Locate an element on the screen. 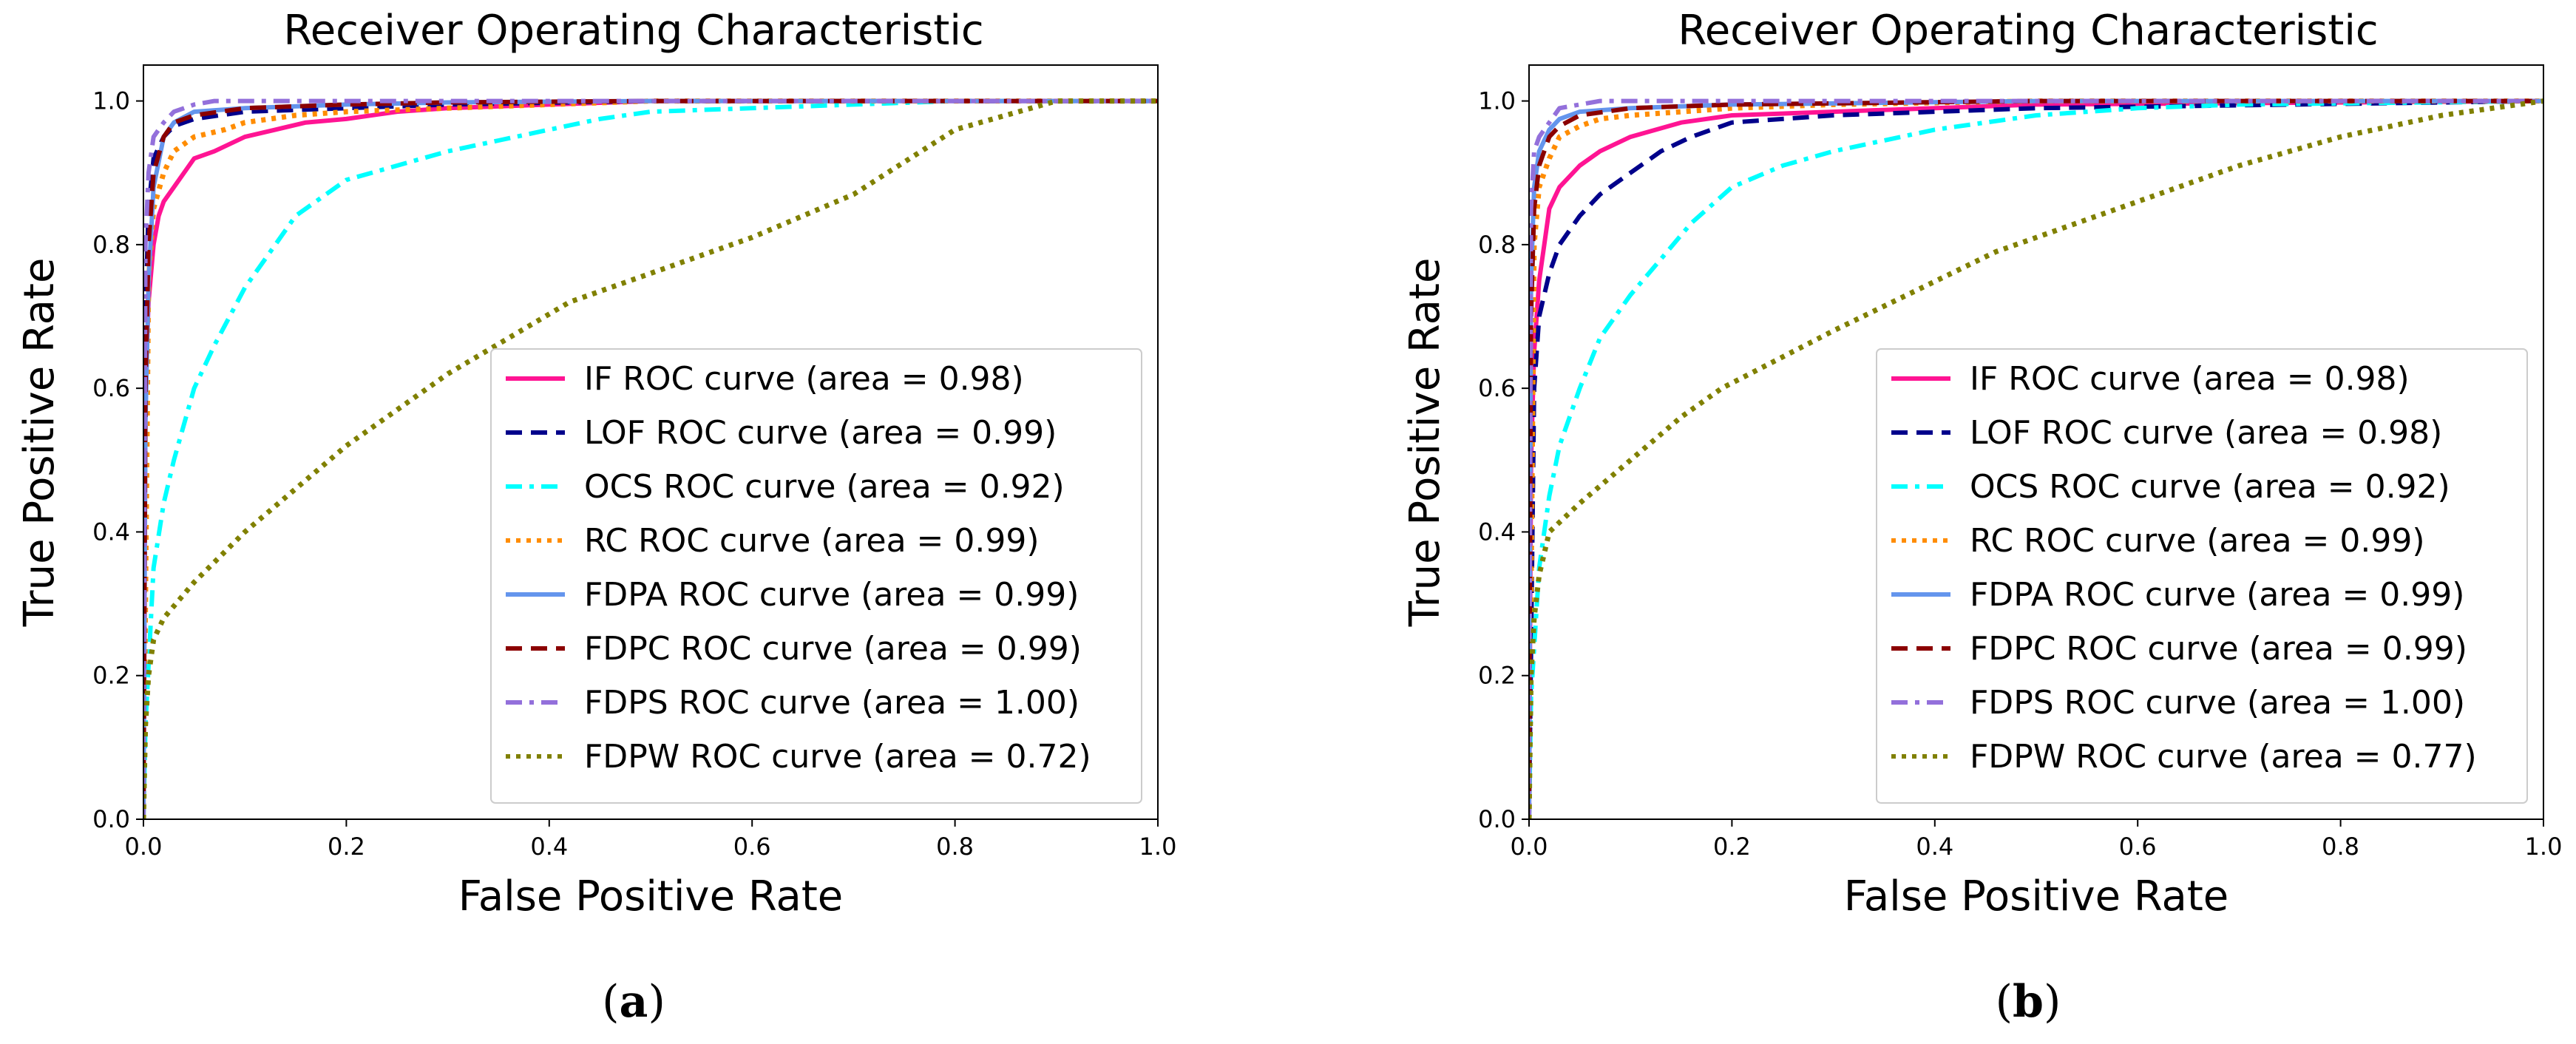 Image resolution: width=2576 pixels, height=1044 pixels. legend-entry: FDPW ROC curve (area = 0.77) is located at coordinates (2223, 757).